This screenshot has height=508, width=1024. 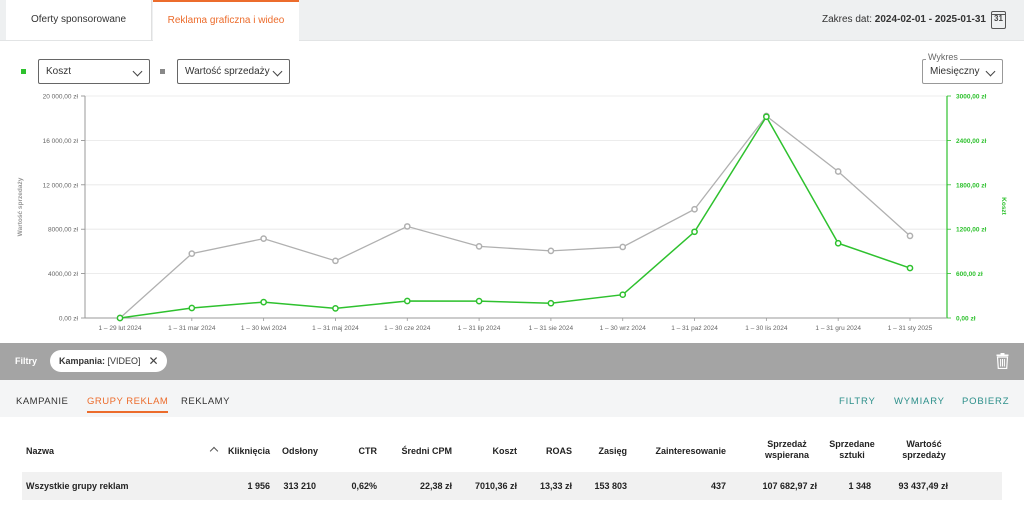 What do you see at coordinates (852, 455) in the screenshot?
I see `col-units-sold-l2: sztuki` at bounding box center [852, 455].